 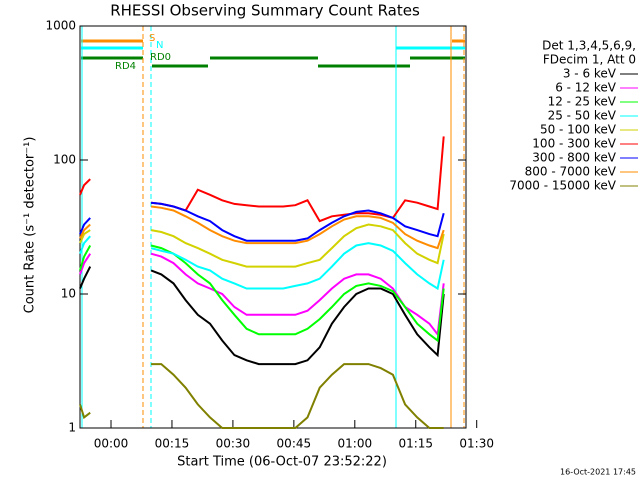 I want to click on y-tick-label: 10, so click(x=68, y=294).